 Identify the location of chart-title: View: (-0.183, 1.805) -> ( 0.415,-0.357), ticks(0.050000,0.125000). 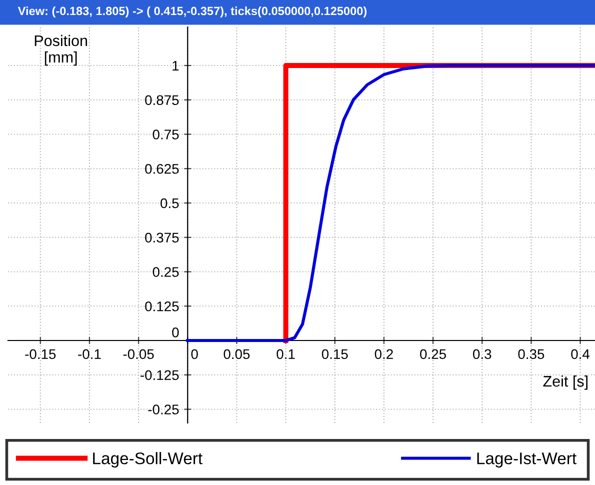
(192, 12).